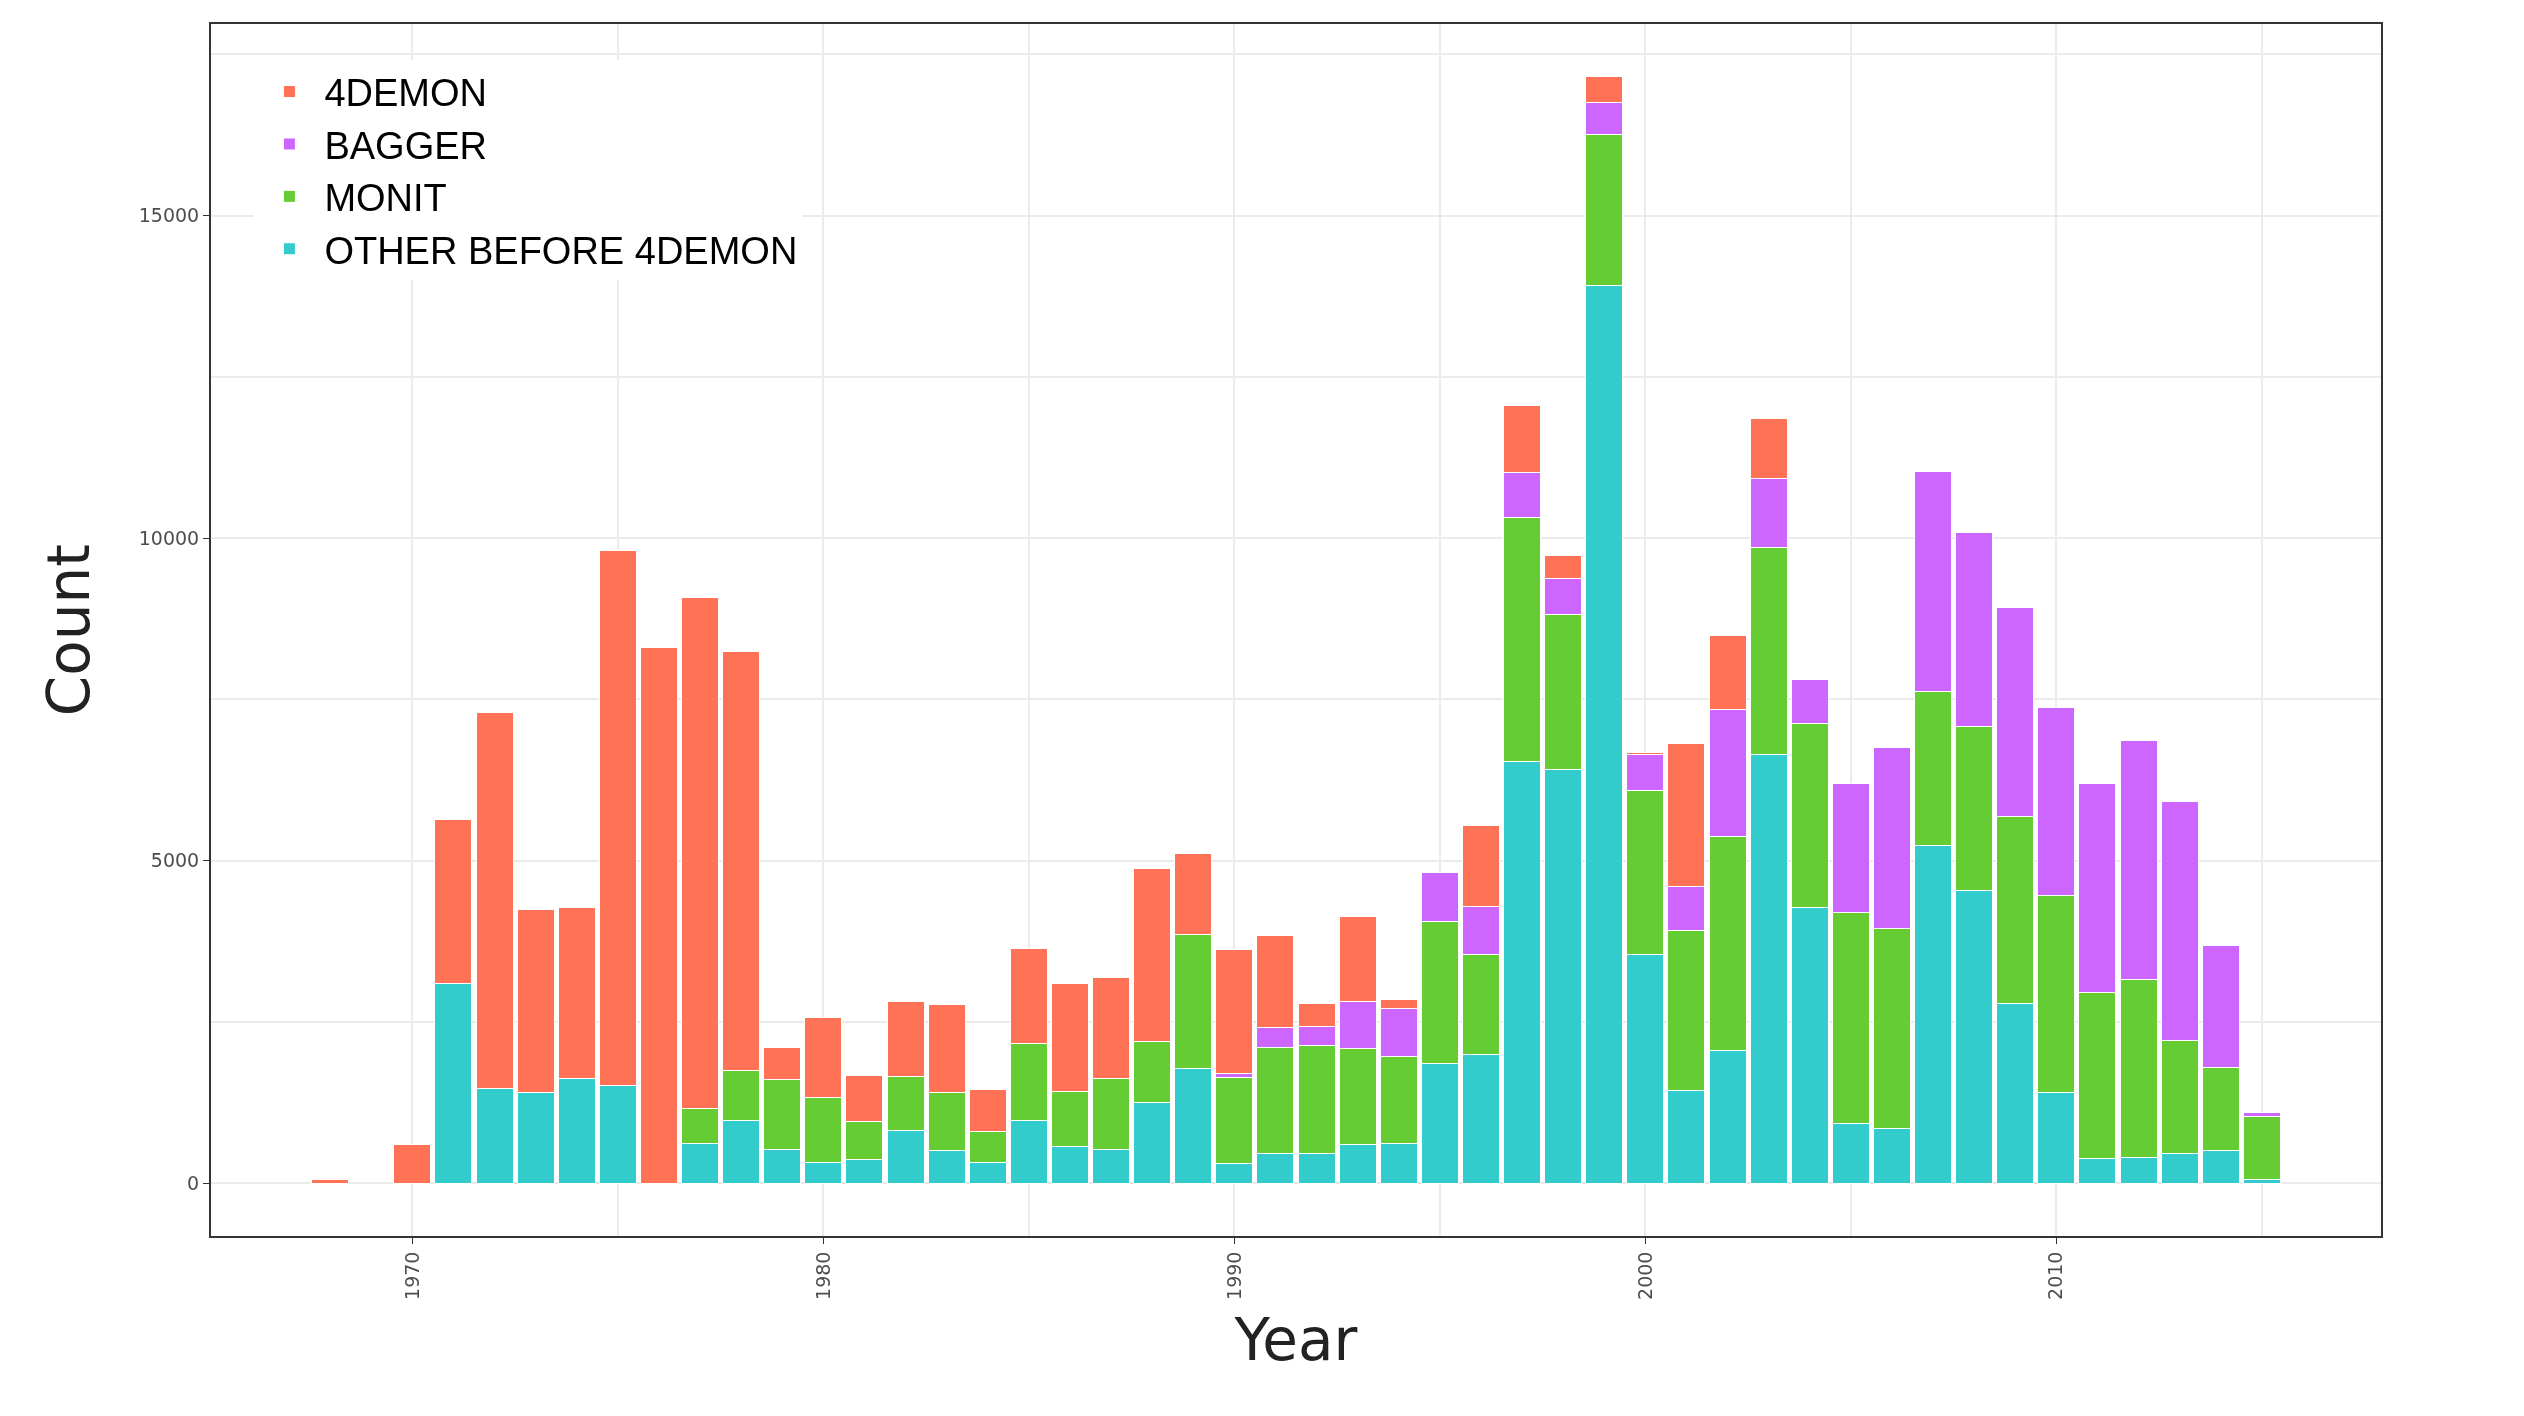 This screenshot has height=1416, width=2524. Describe the element at coordinates (1644, 1275) in the screenshot. I see `x-tick-label: 2000` at that location.